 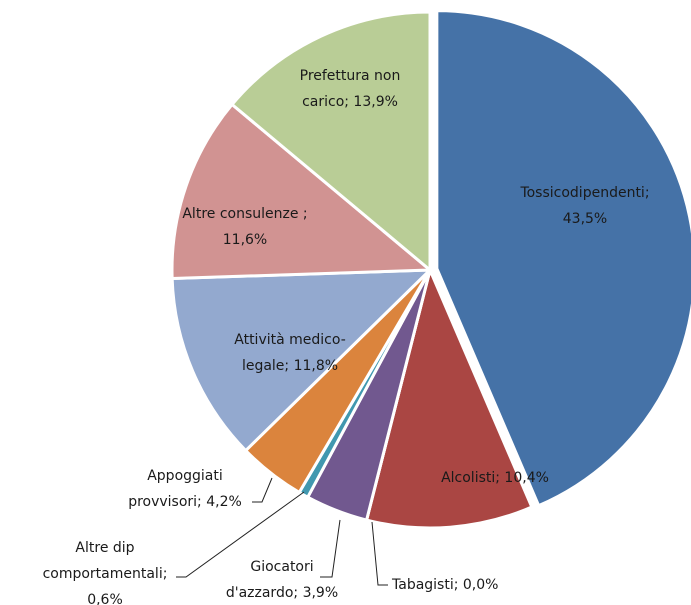 I want to click on data-label: legale; 11,8%, so click(x=290, y=366).